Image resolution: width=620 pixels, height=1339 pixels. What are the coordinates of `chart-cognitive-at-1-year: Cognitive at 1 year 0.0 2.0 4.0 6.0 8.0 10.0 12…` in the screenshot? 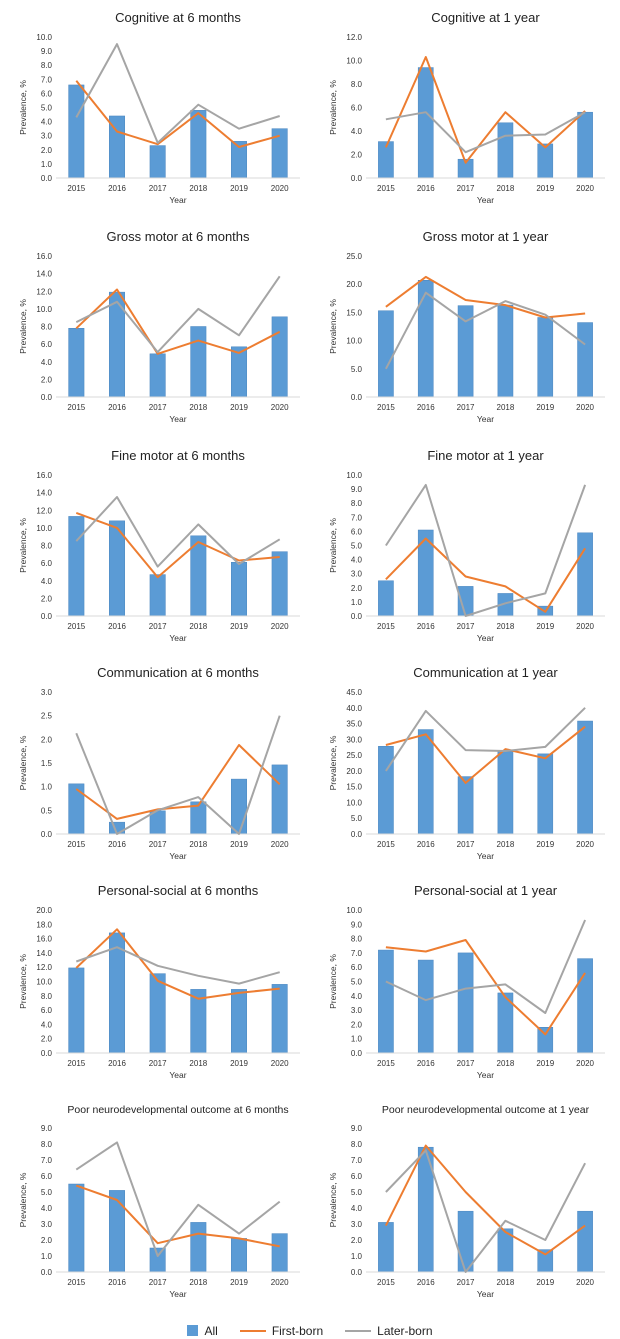 It's located at (466, 107).